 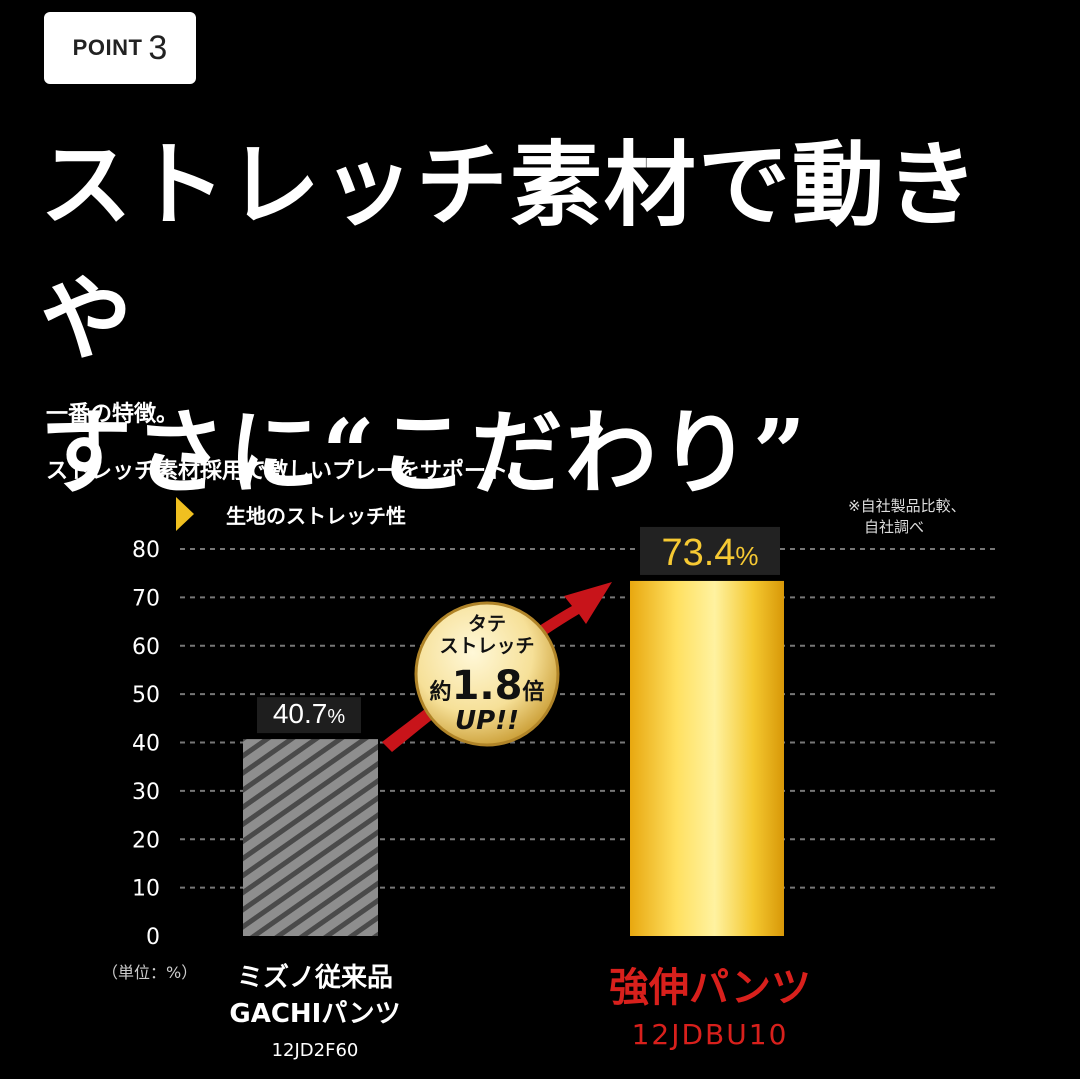 I want to click on y-axis-title-row: 生地のストレッチ性, so click(x=291, y=514).